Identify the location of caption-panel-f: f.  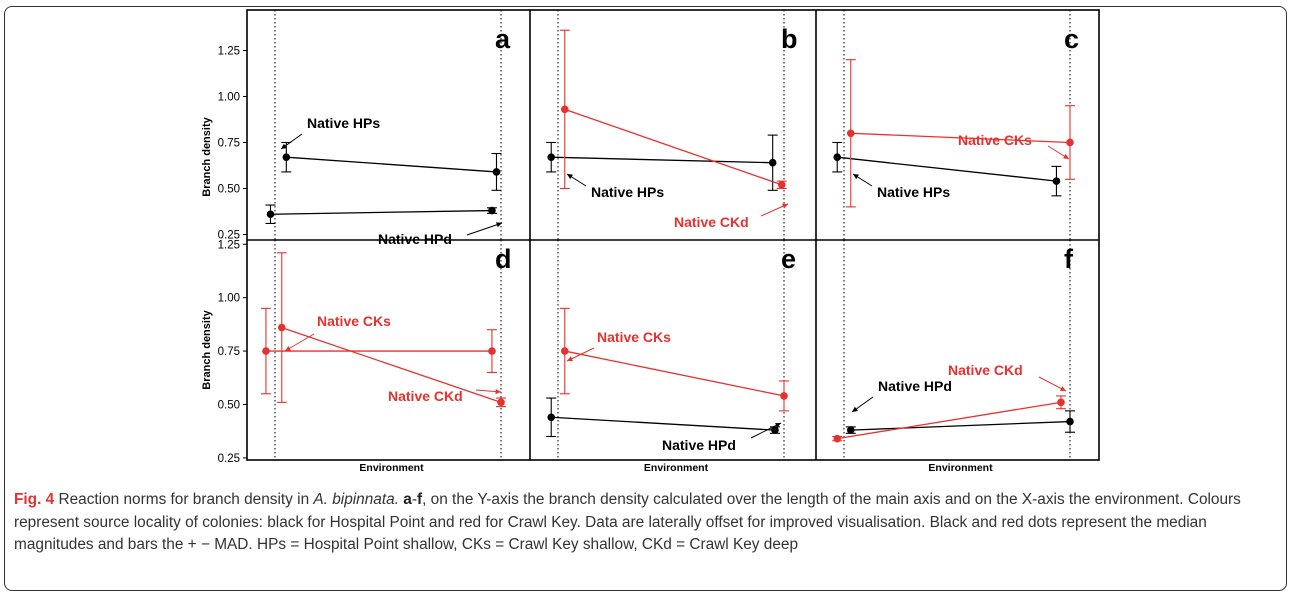
(419, 499).